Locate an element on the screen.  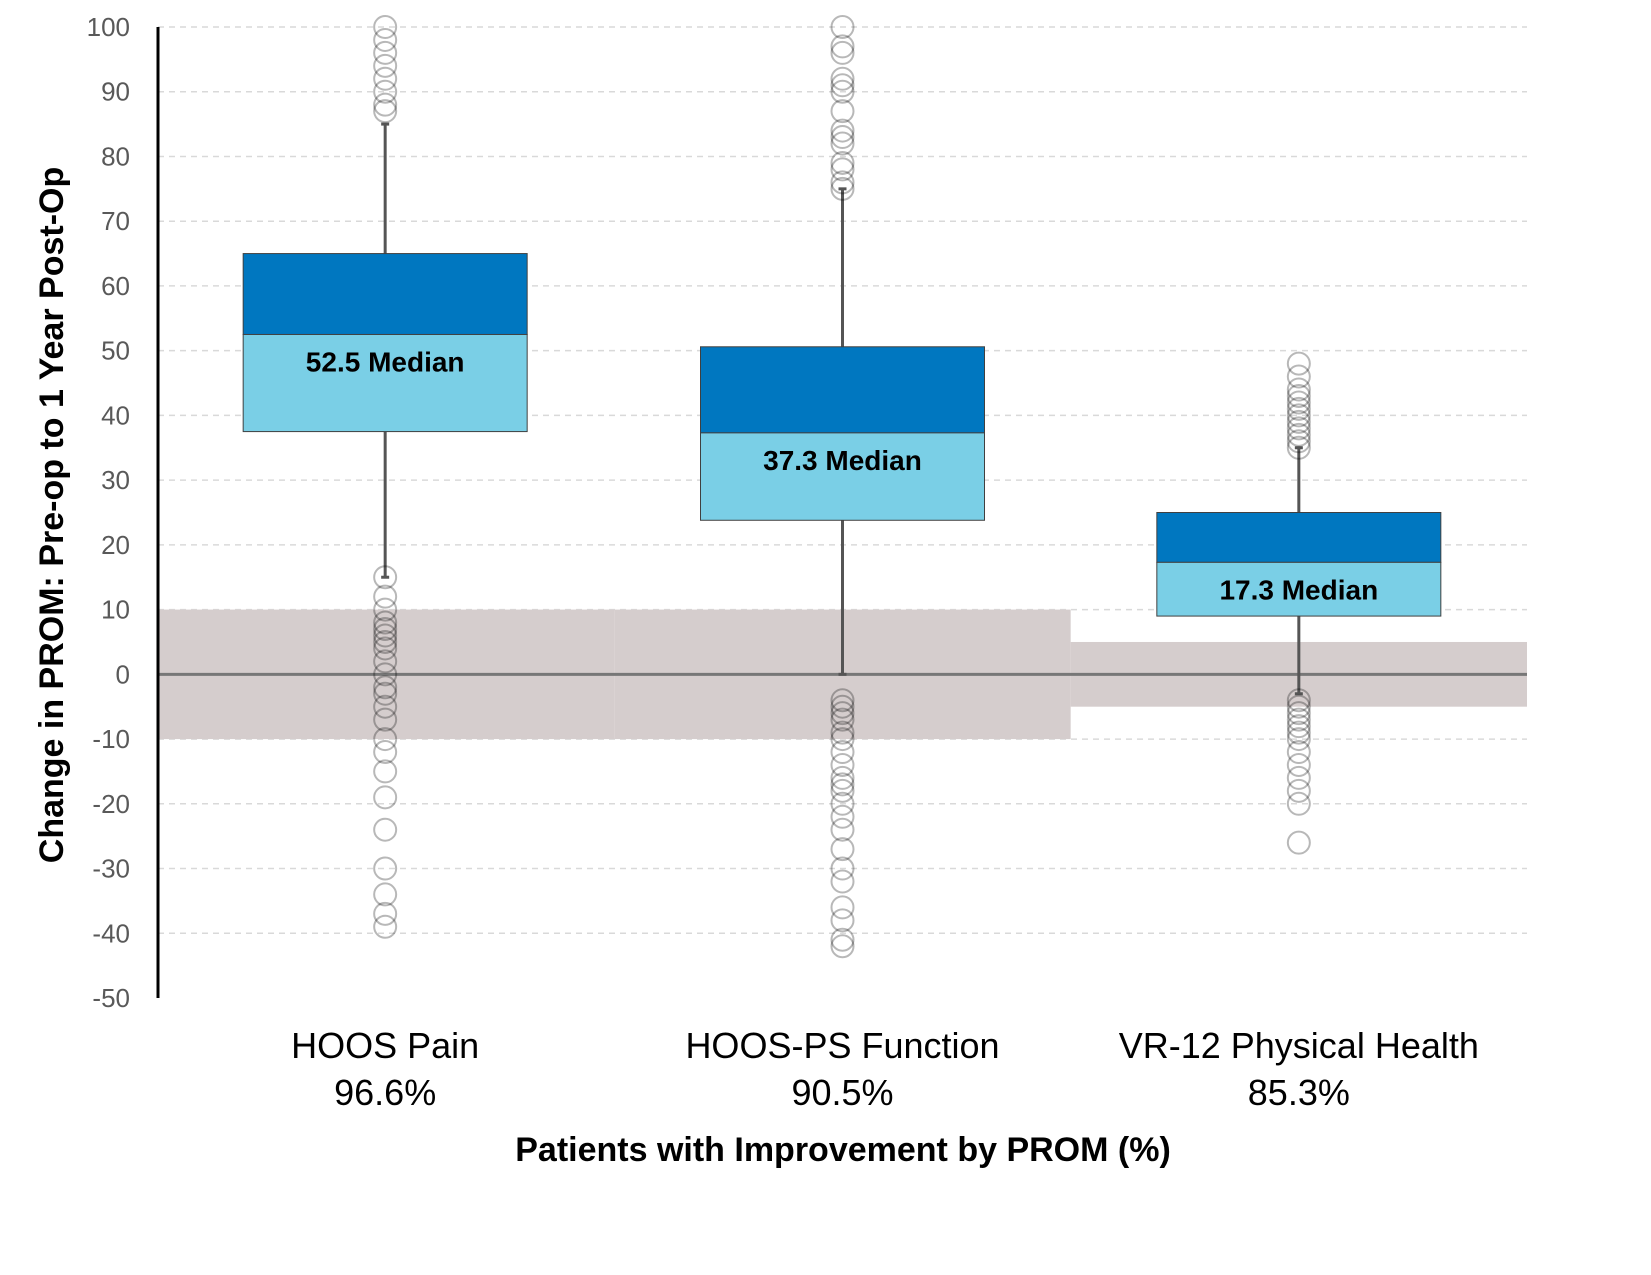
median-label: 37.3 Median is located at coordinates (842, 460).